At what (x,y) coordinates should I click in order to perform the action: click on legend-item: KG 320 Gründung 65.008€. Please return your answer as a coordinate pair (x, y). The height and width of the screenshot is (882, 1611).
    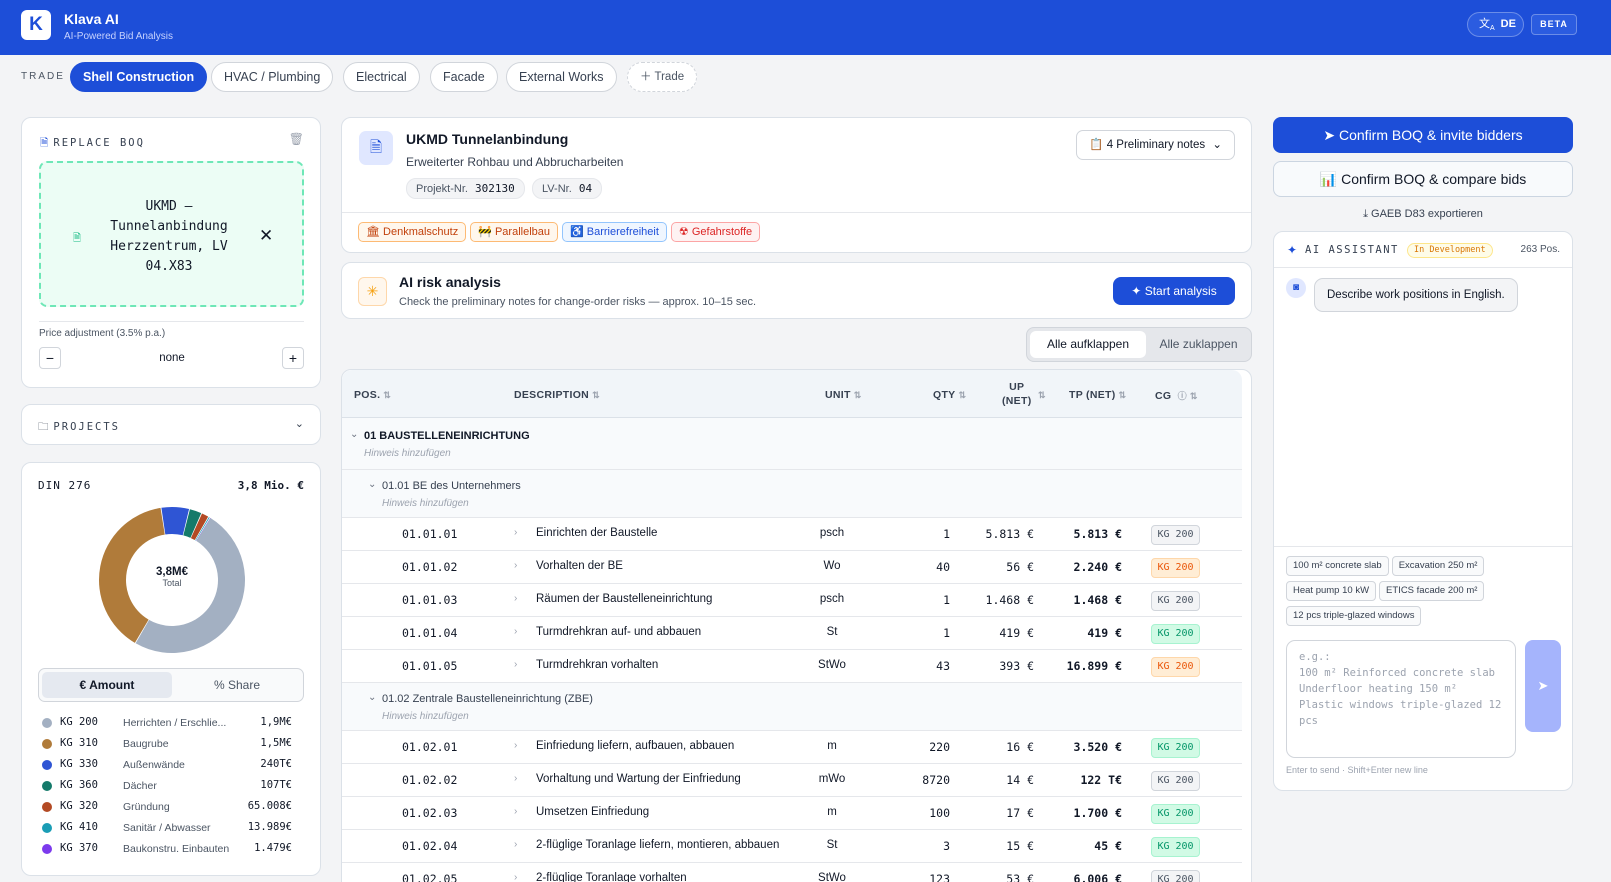
    Looking at the image, I should click on (173, 807).